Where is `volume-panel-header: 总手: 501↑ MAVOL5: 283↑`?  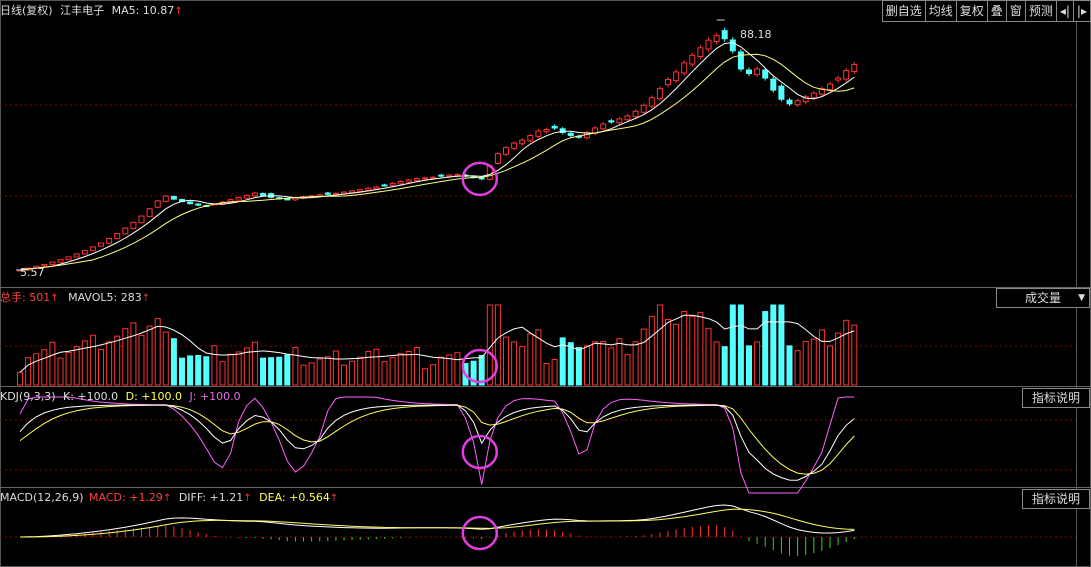
volume-panel-header: 总手: 501↑ MAVOL5: 283↑ is located at coordinates (75, 298).